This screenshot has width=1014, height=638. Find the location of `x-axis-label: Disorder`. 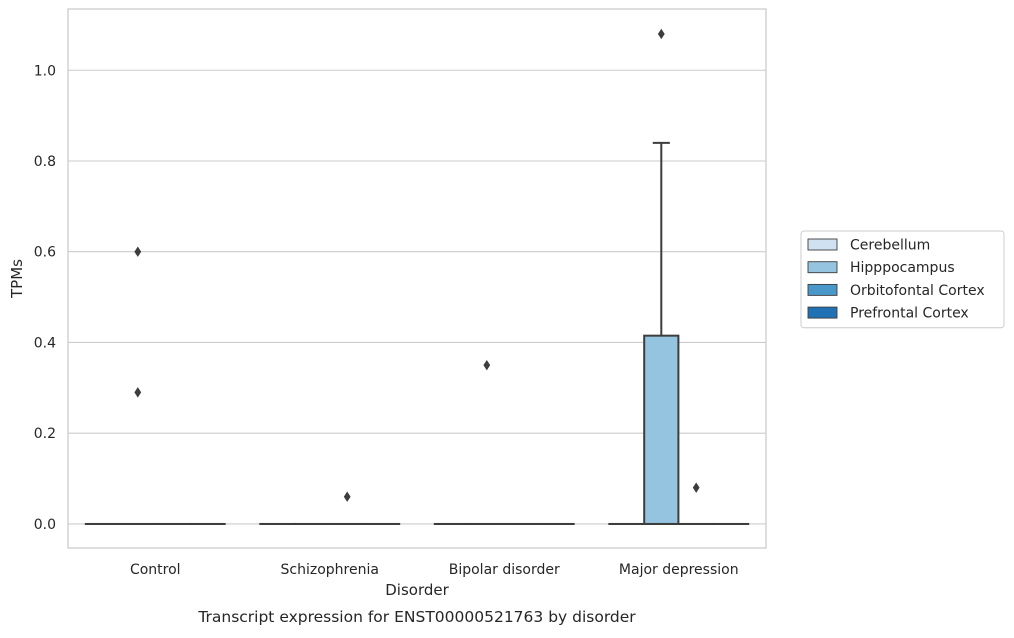

x-axis-label: Disorder is located at coordinates (417, 590).